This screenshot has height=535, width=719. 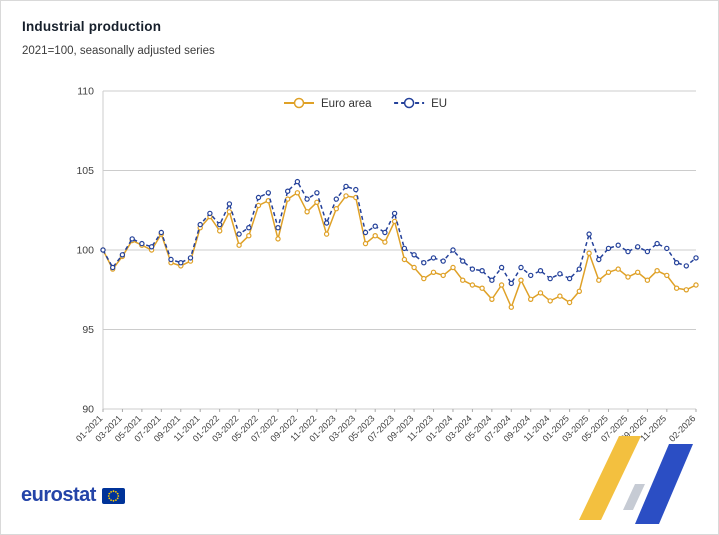 I want to click on decorative-ribbon-gray-band, so click(x=634, y=497).